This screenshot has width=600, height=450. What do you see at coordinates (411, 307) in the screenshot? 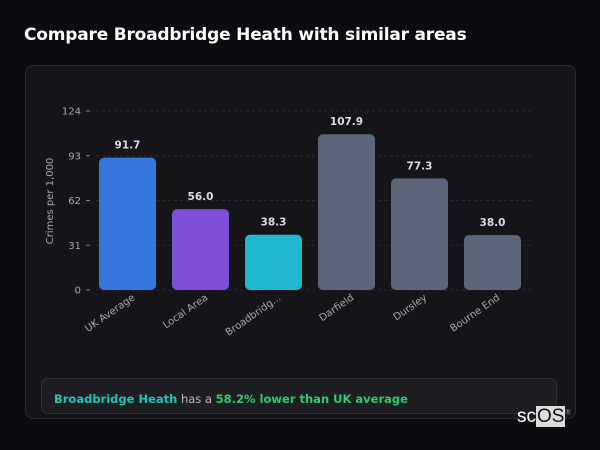
I see `x-tick-label: Dursley` at bounding box center [411, 307].